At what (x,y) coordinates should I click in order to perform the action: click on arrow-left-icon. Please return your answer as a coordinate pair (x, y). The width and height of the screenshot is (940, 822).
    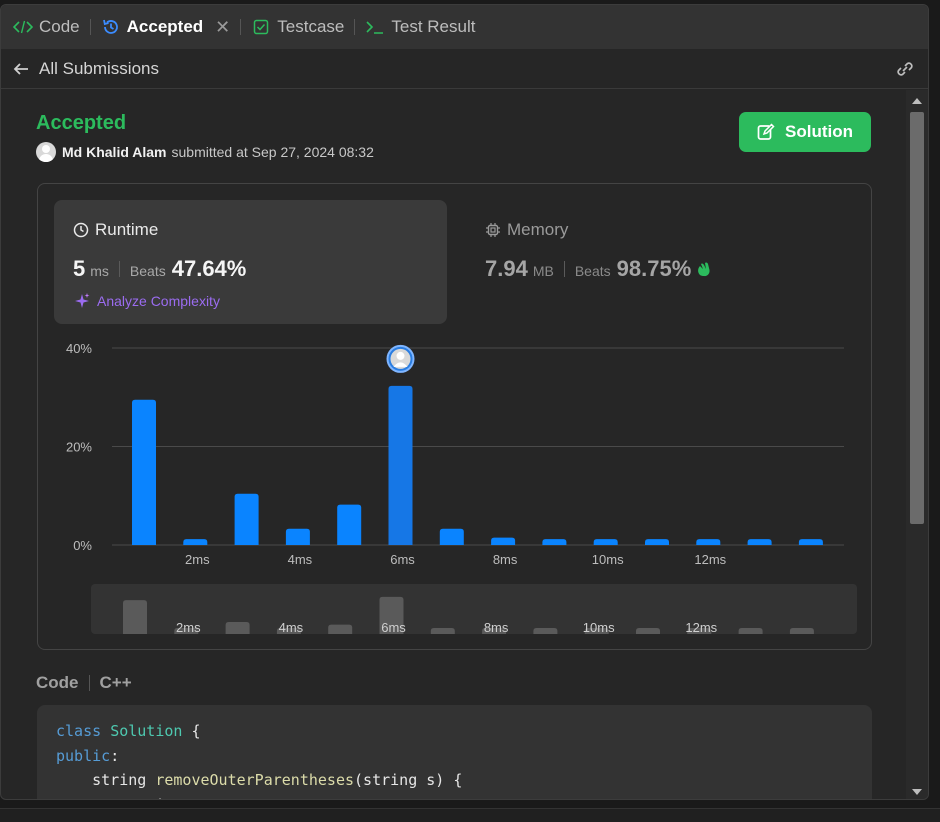
    Looking at the image, I should click on (21, 69).